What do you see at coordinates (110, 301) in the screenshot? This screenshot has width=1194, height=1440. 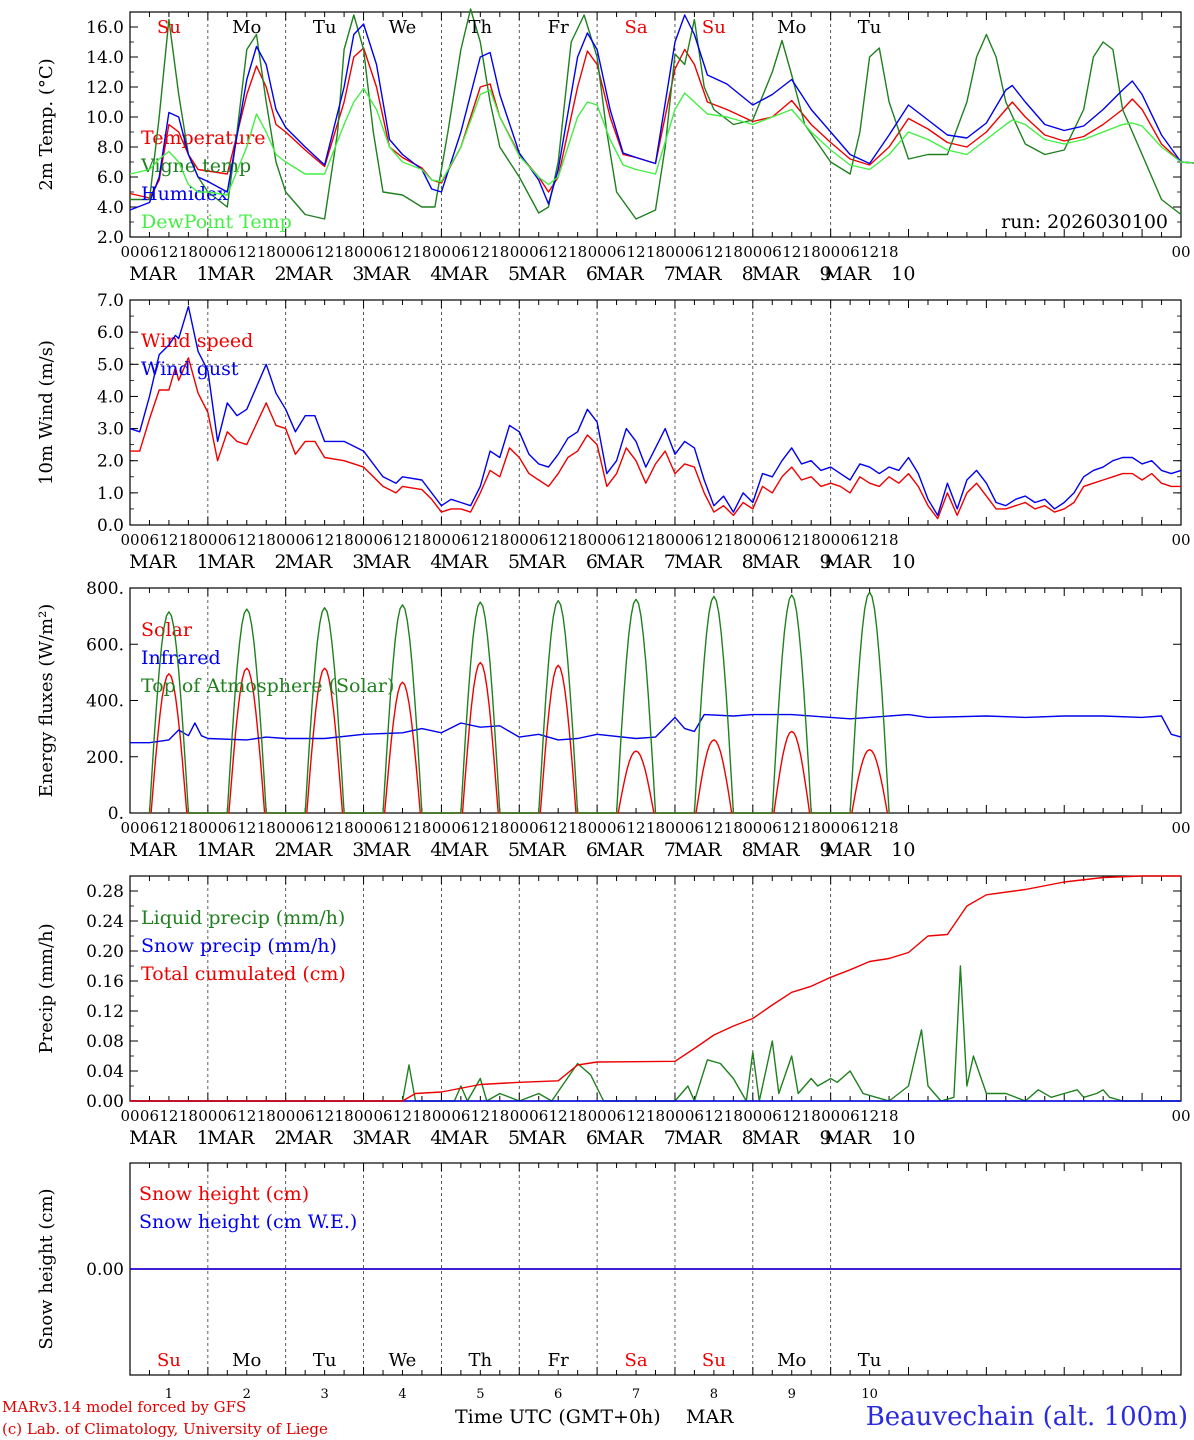 I see `y-tick-label: 7.0` at bounding box center [110, 301].